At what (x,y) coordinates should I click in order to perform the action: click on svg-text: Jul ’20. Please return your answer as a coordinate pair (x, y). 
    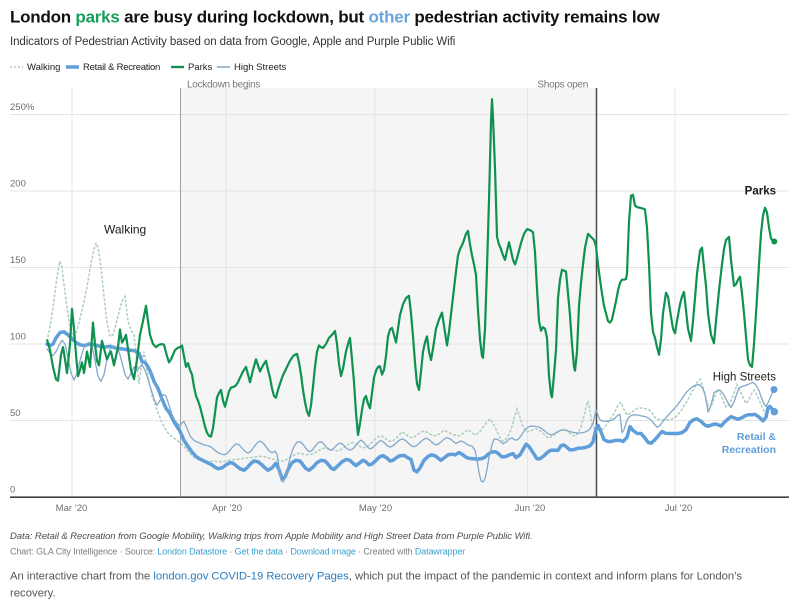
    Looking at the image, I should click on (678, 508).